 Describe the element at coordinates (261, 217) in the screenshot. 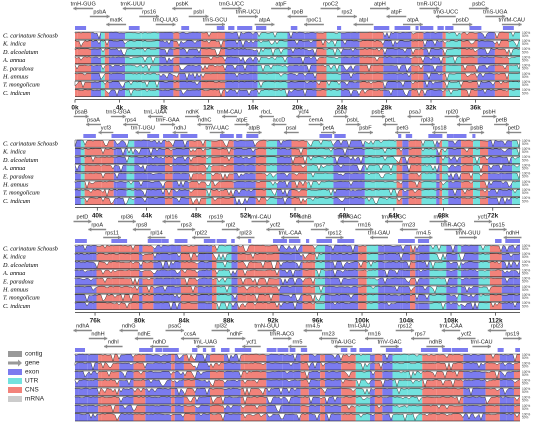

I see `gene-label: trnI-CAU` at that location.